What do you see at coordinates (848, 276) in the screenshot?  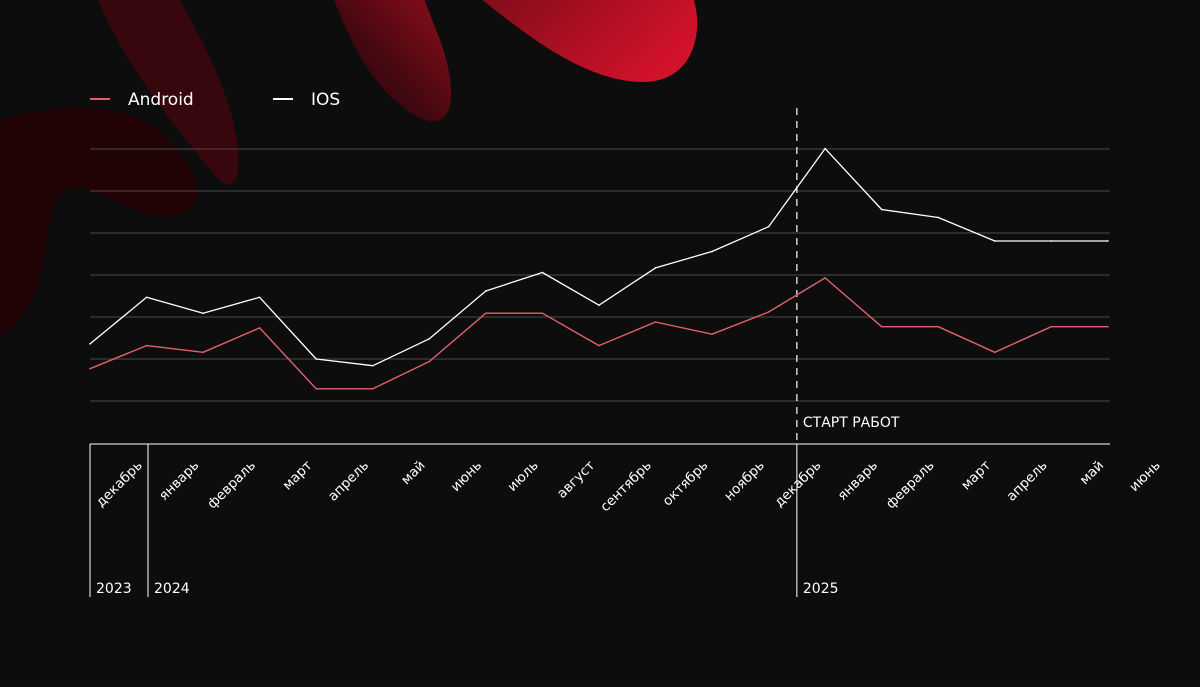 I see `start-marker: СТАРТ РАБОТ` at bounding box center [848, 276].